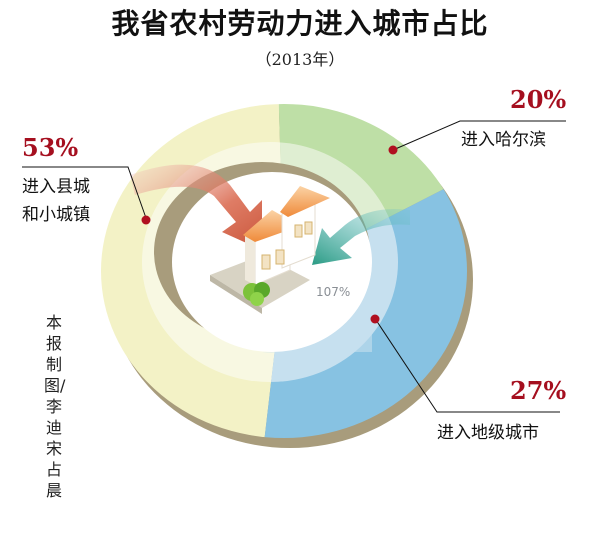  What do you see at coordinates (56, 187) in the screenshot?
I see `label-county-towns-line1: 进入县城` at bounding box center [56, 187].